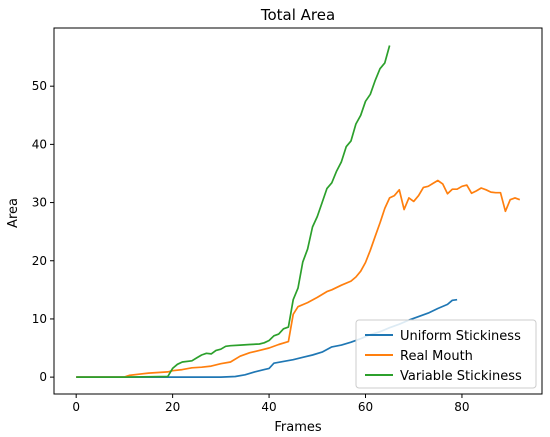 The width and height of the screenshot is (550, 437). Describe the element at coordinates (297, 15) in the screenshot. I see `chart-title: Total Area` at that location.